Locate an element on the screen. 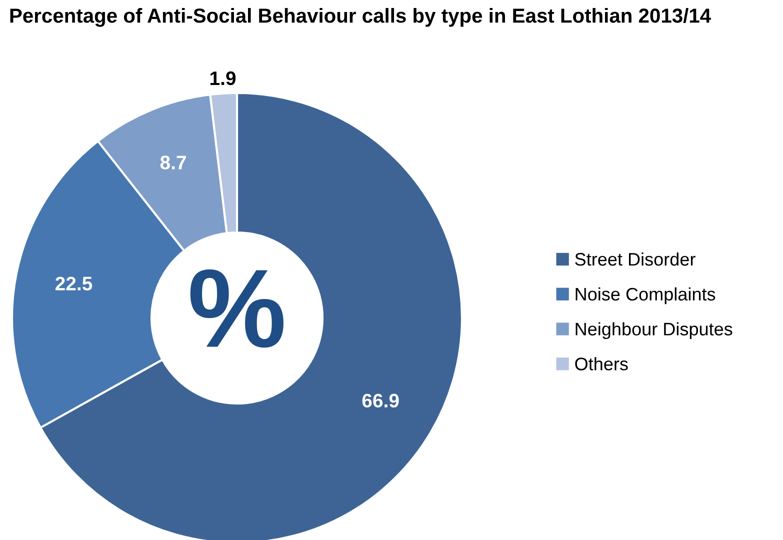 The height and width of the screenshot is (540, 783). legend-label: Others is located at coordinates (601, 363).